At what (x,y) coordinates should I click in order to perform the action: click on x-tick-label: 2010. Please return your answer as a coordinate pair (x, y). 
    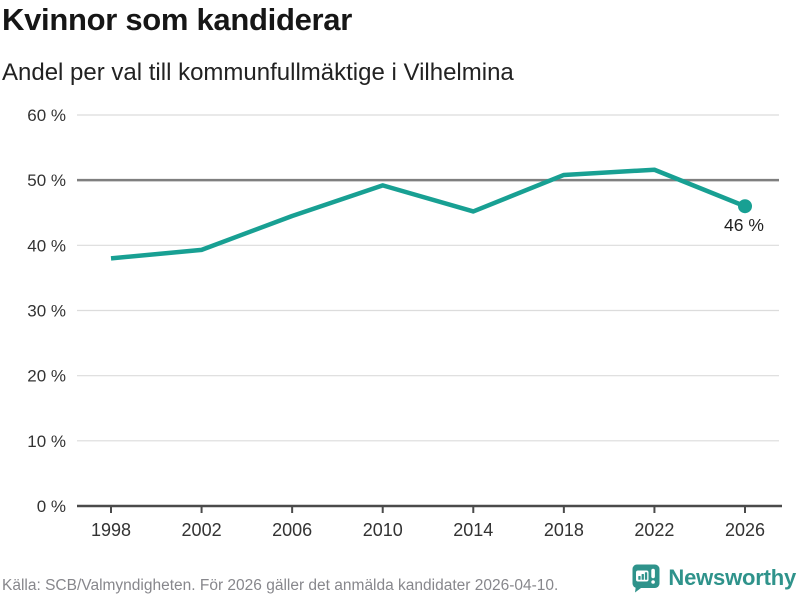
    Looking at the image, I should click on (383, 530).